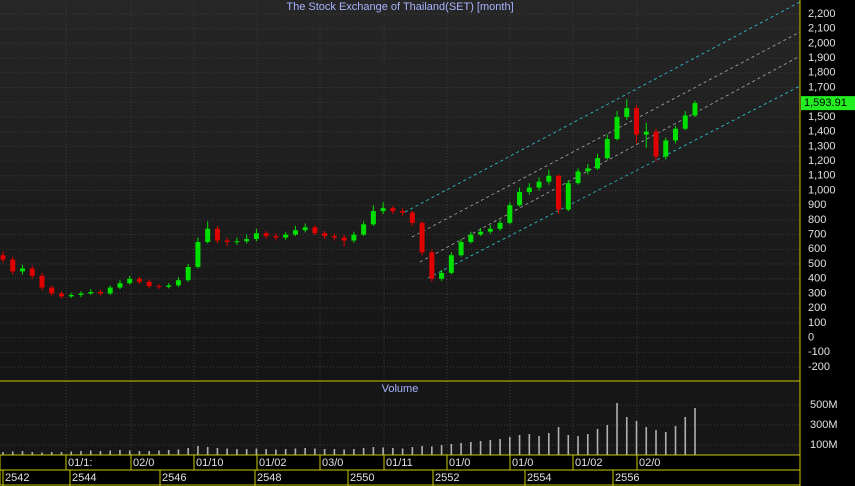  I want to click on x-tick-label: 2546, so click(174, 478).